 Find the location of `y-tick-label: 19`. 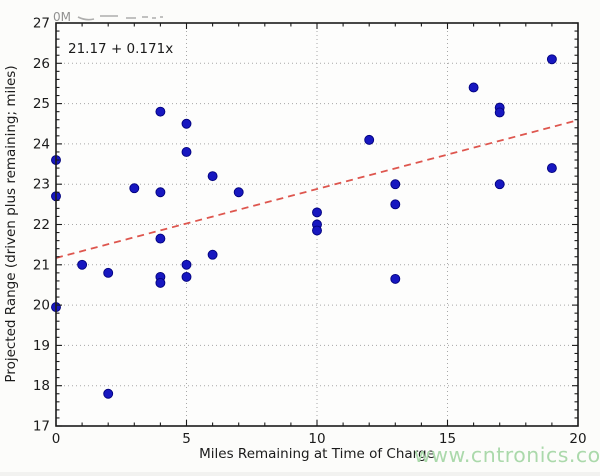

y-tick-label: 19 is located at coordinates (41, 346).